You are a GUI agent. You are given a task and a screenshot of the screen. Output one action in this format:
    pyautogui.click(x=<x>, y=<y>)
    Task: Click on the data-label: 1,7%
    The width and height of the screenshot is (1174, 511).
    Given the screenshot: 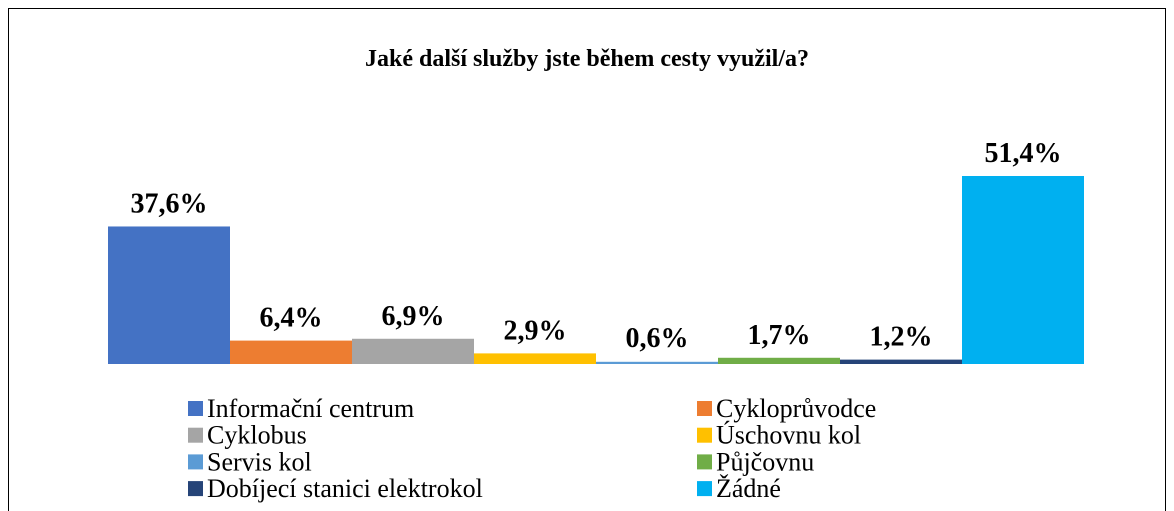 What is the action you would take?
    pyautogui.click(x=779, y=335)
    